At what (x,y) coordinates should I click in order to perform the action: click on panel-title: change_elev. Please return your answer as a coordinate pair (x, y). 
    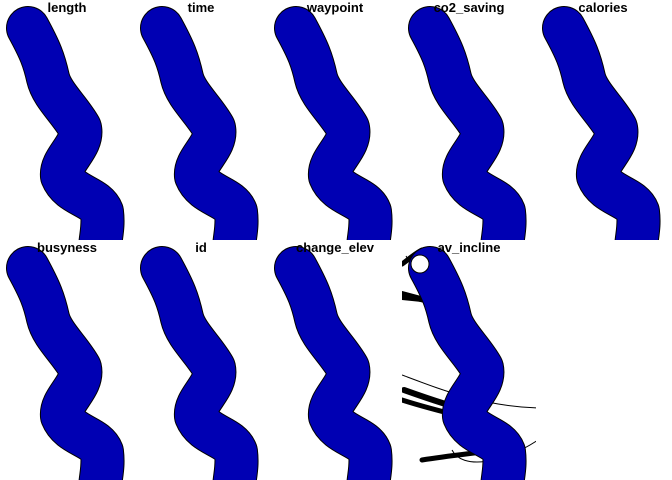
    Looking at the image, I should click on (335, 247).